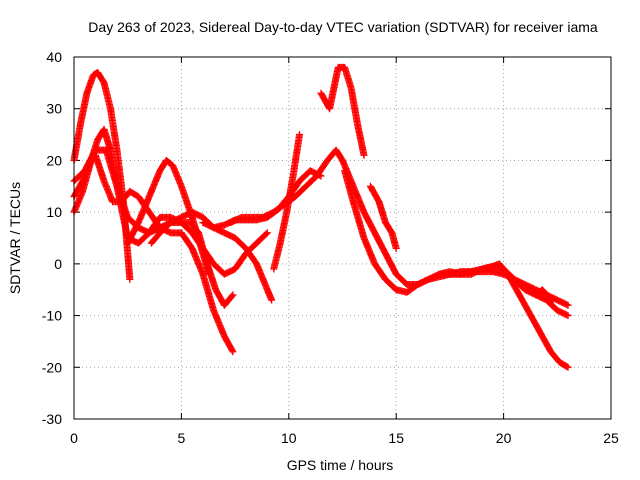 Image resolution: width=640 pixels, height=480 pixels. Describe the element at coordinates (15, 238) in the screenshot. I see `y-axis-label: SDTVAR / TECUs` at that location.